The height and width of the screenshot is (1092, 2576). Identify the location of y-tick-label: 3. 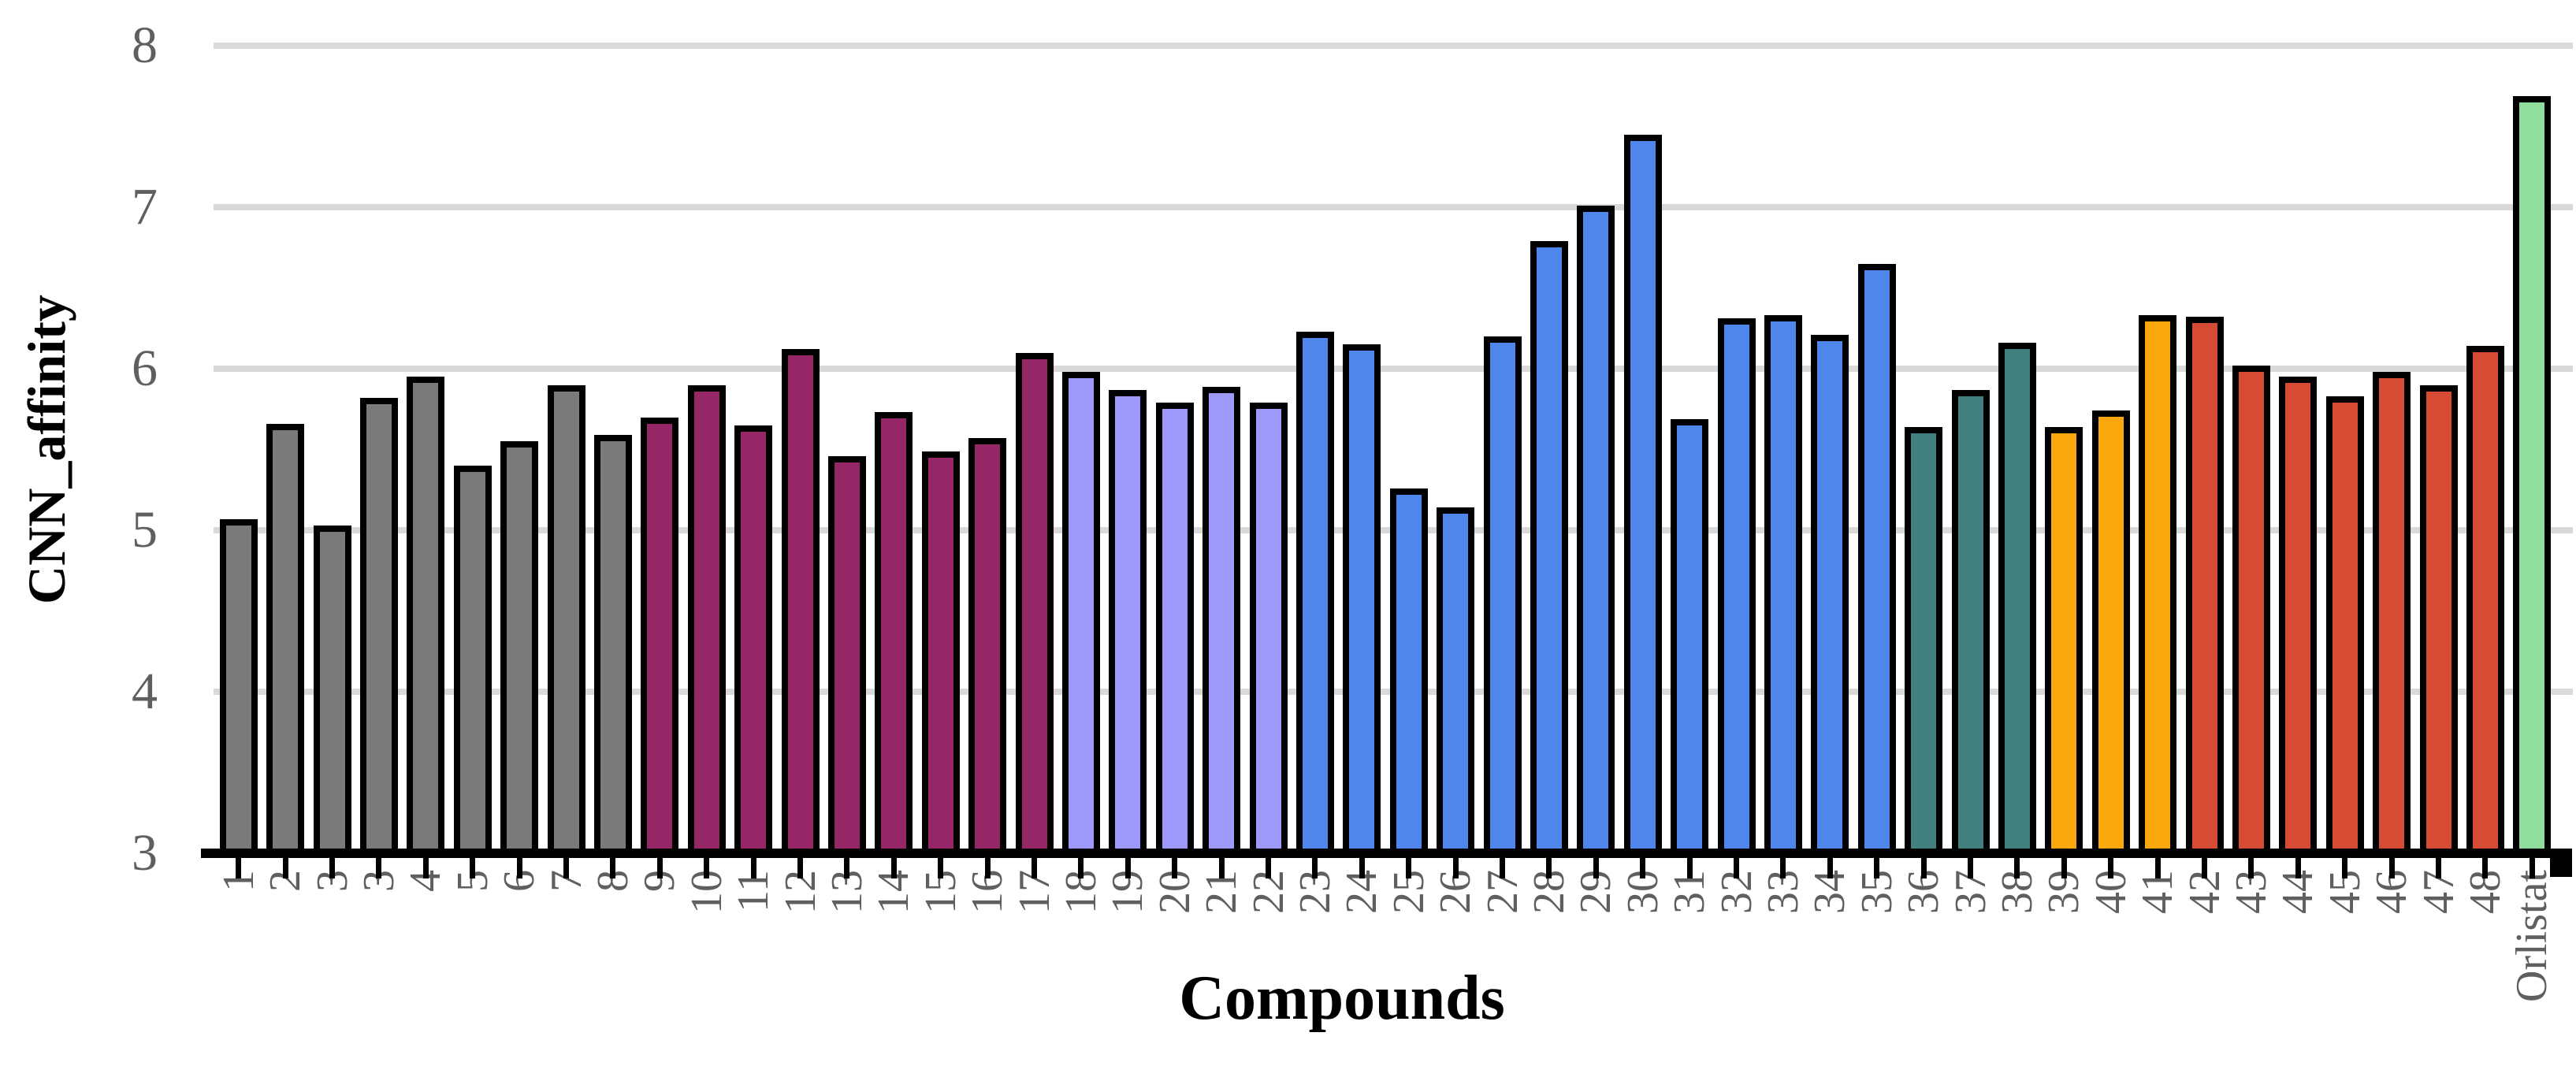
(145, 853).